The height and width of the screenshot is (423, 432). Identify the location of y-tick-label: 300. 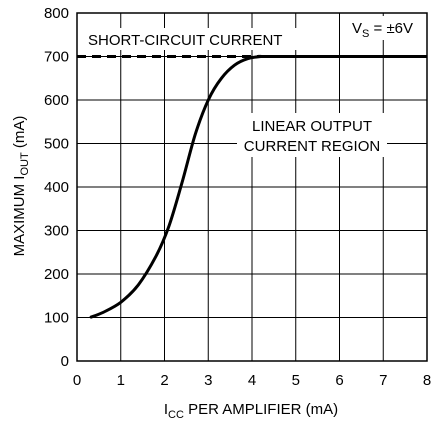
(56, 231).